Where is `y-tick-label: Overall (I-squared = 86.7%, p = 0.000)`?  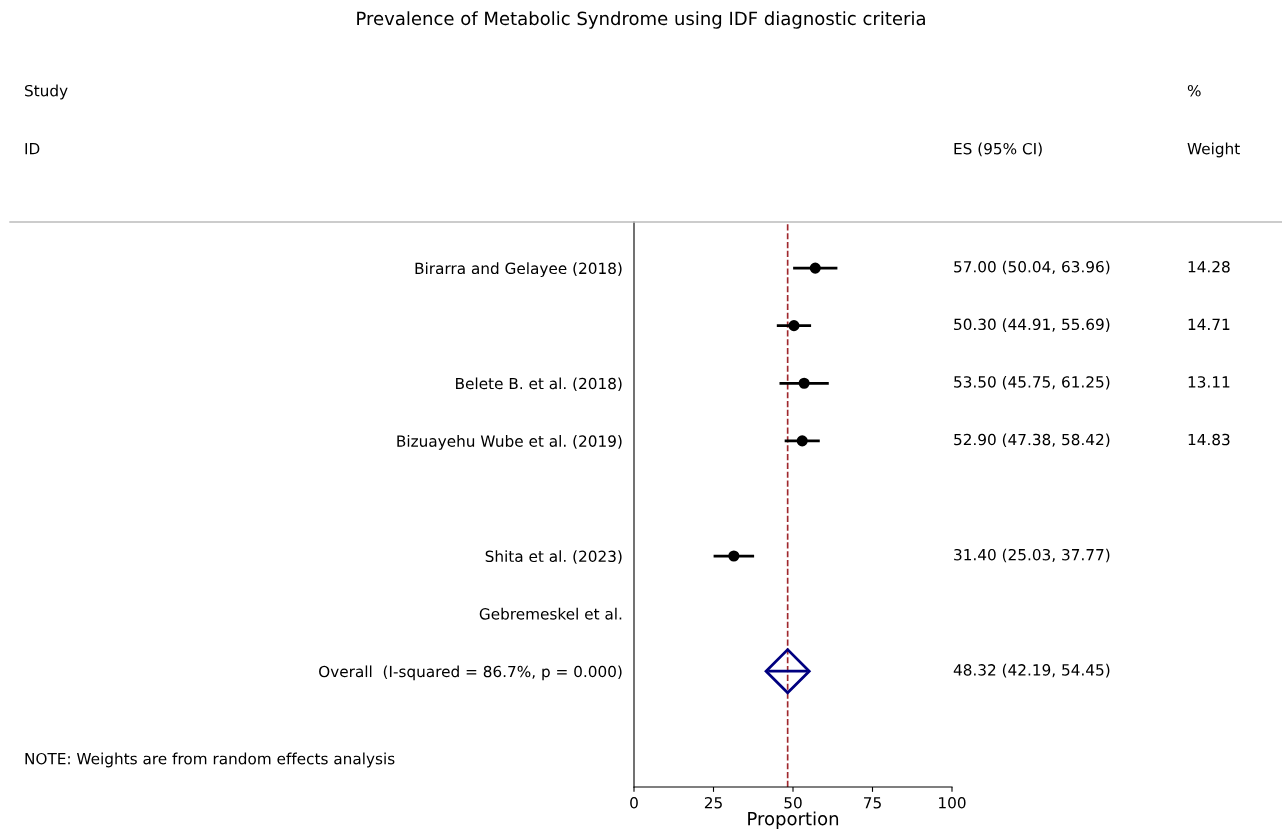
y-tick-label: Overall (I-squared = 86.7%, p = 0.000) is located at coordinates (470, 673).